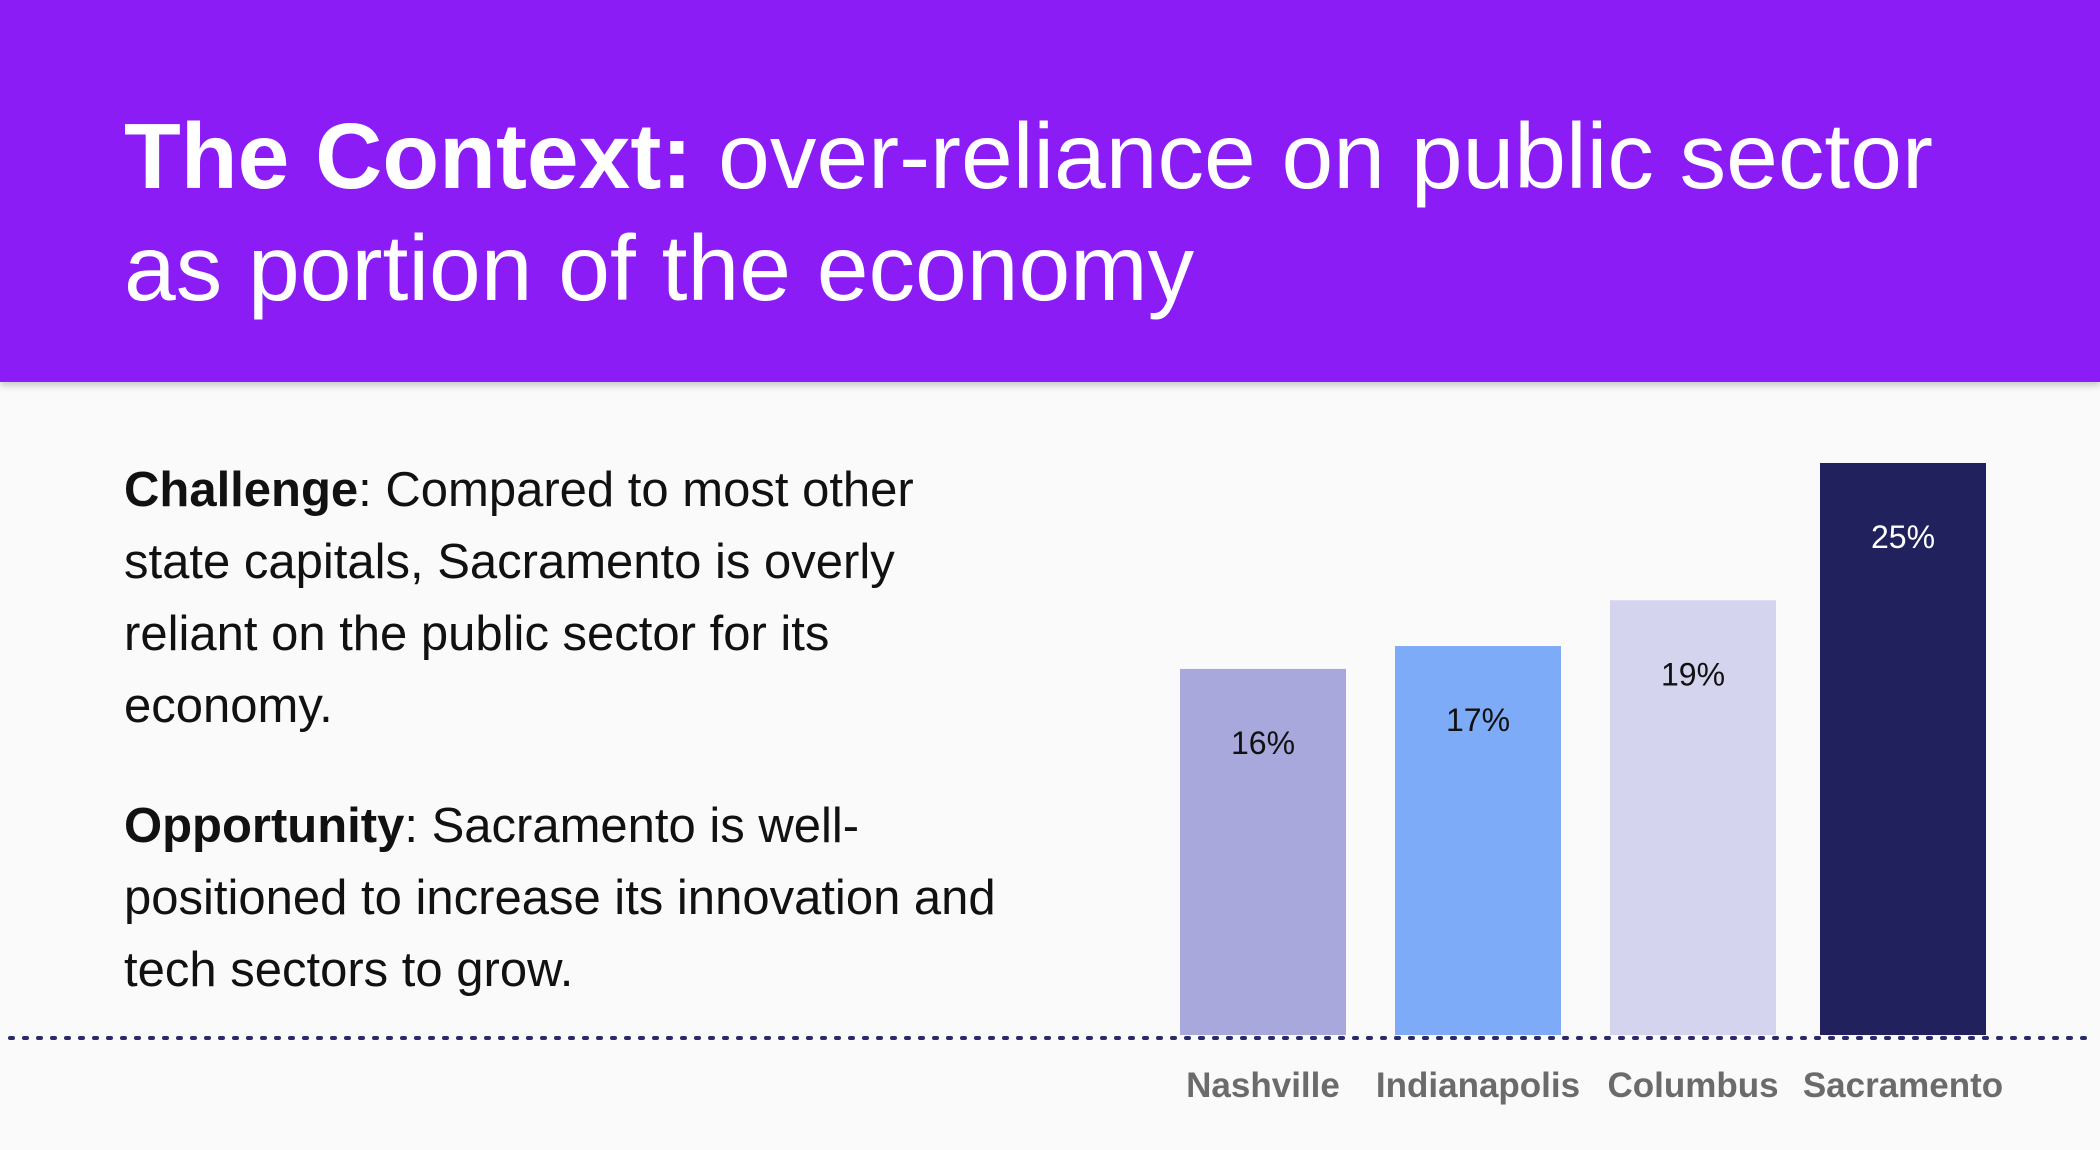 This screenshot has width=2100, height=1150. What do you see at coordinates (1263, 743) in the screenshot?
I see `data-label-nashville: 16%` at bounding box center [1263, 743].